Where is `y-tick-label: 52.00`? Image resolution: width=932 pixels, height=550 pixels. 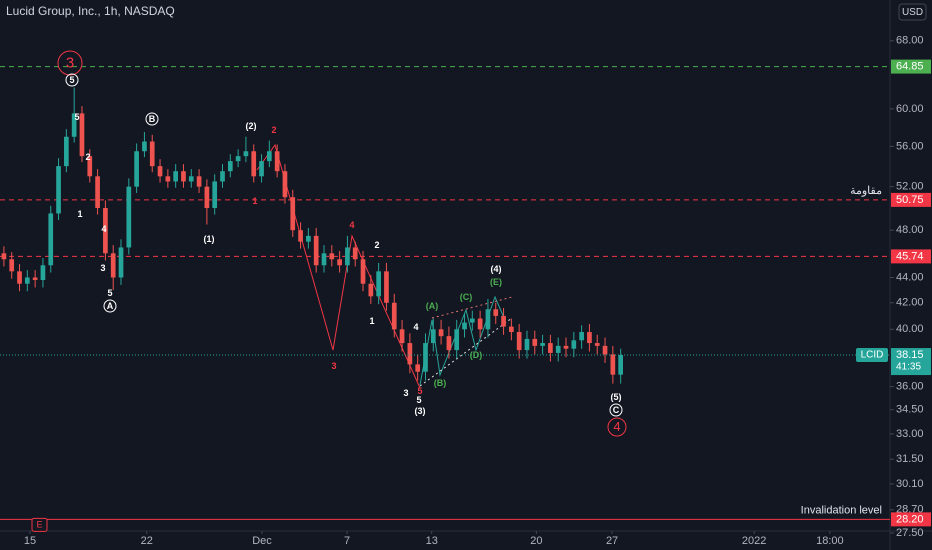 y-tick-label: 52.00 is located at coordinates (910, 187).